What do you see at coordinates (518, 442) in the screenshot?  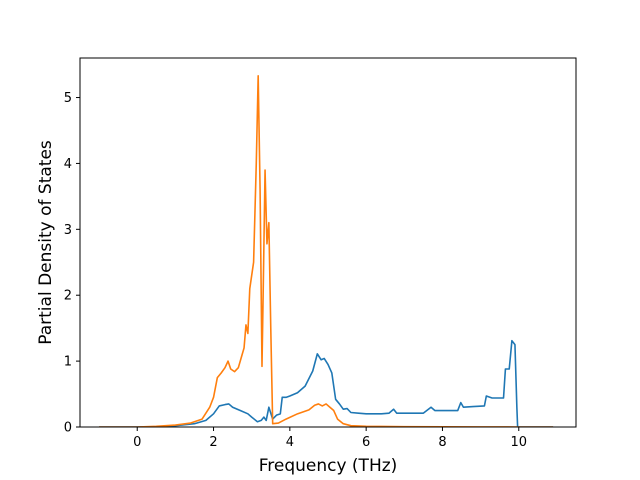 I see `x-tick-label: 10` at bounding box center [518, 442].